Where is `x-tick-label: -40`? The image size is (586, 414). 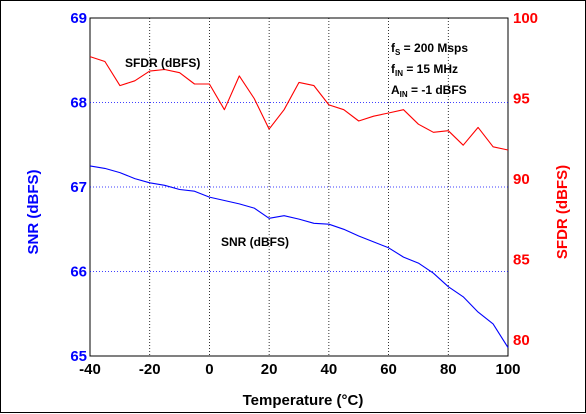
x-tick-label: -40 is located at coordinates (90, 369).